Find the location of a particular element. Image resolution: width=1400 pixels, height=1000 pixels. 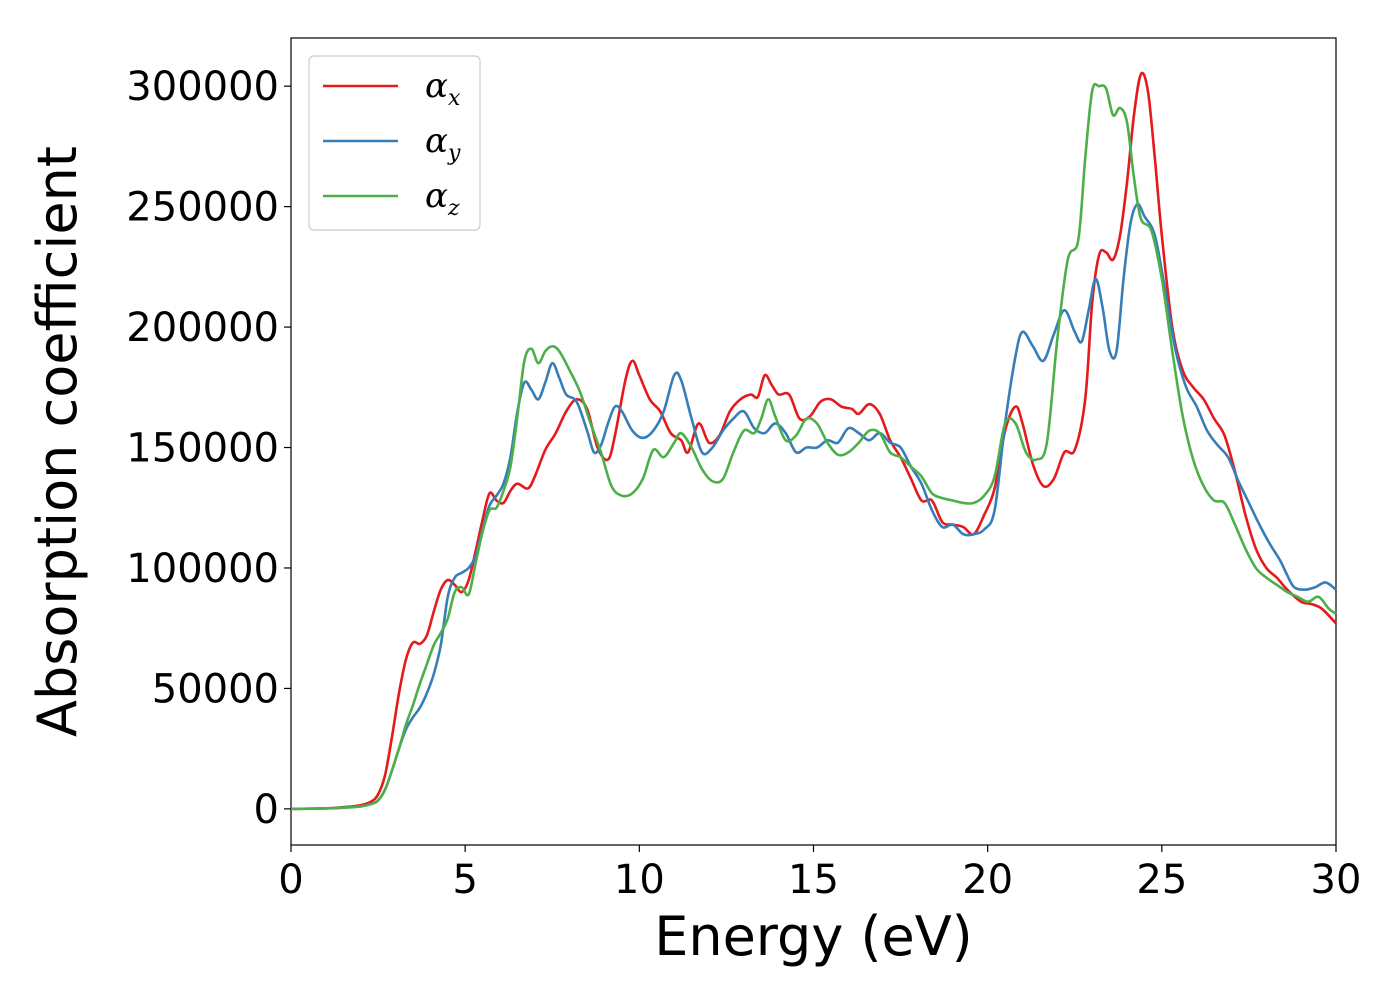

y-axis-ticks: 0 50000 100000 150000 200000 250000 300000 is located at coordinates (208, 448).